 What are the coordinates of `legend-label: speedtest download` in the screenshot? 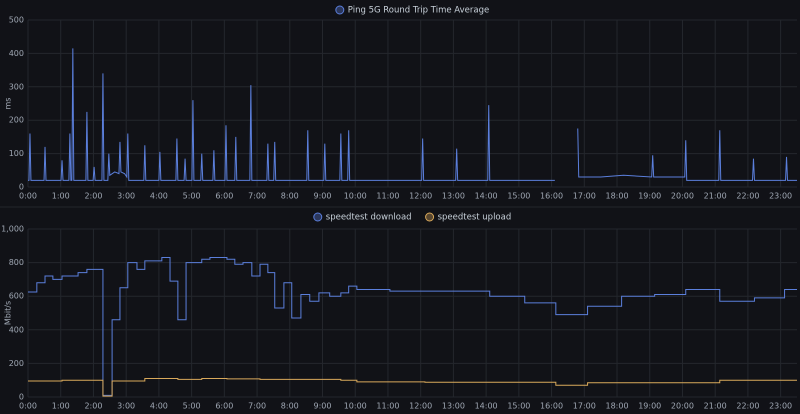 It's located at (369, 218).